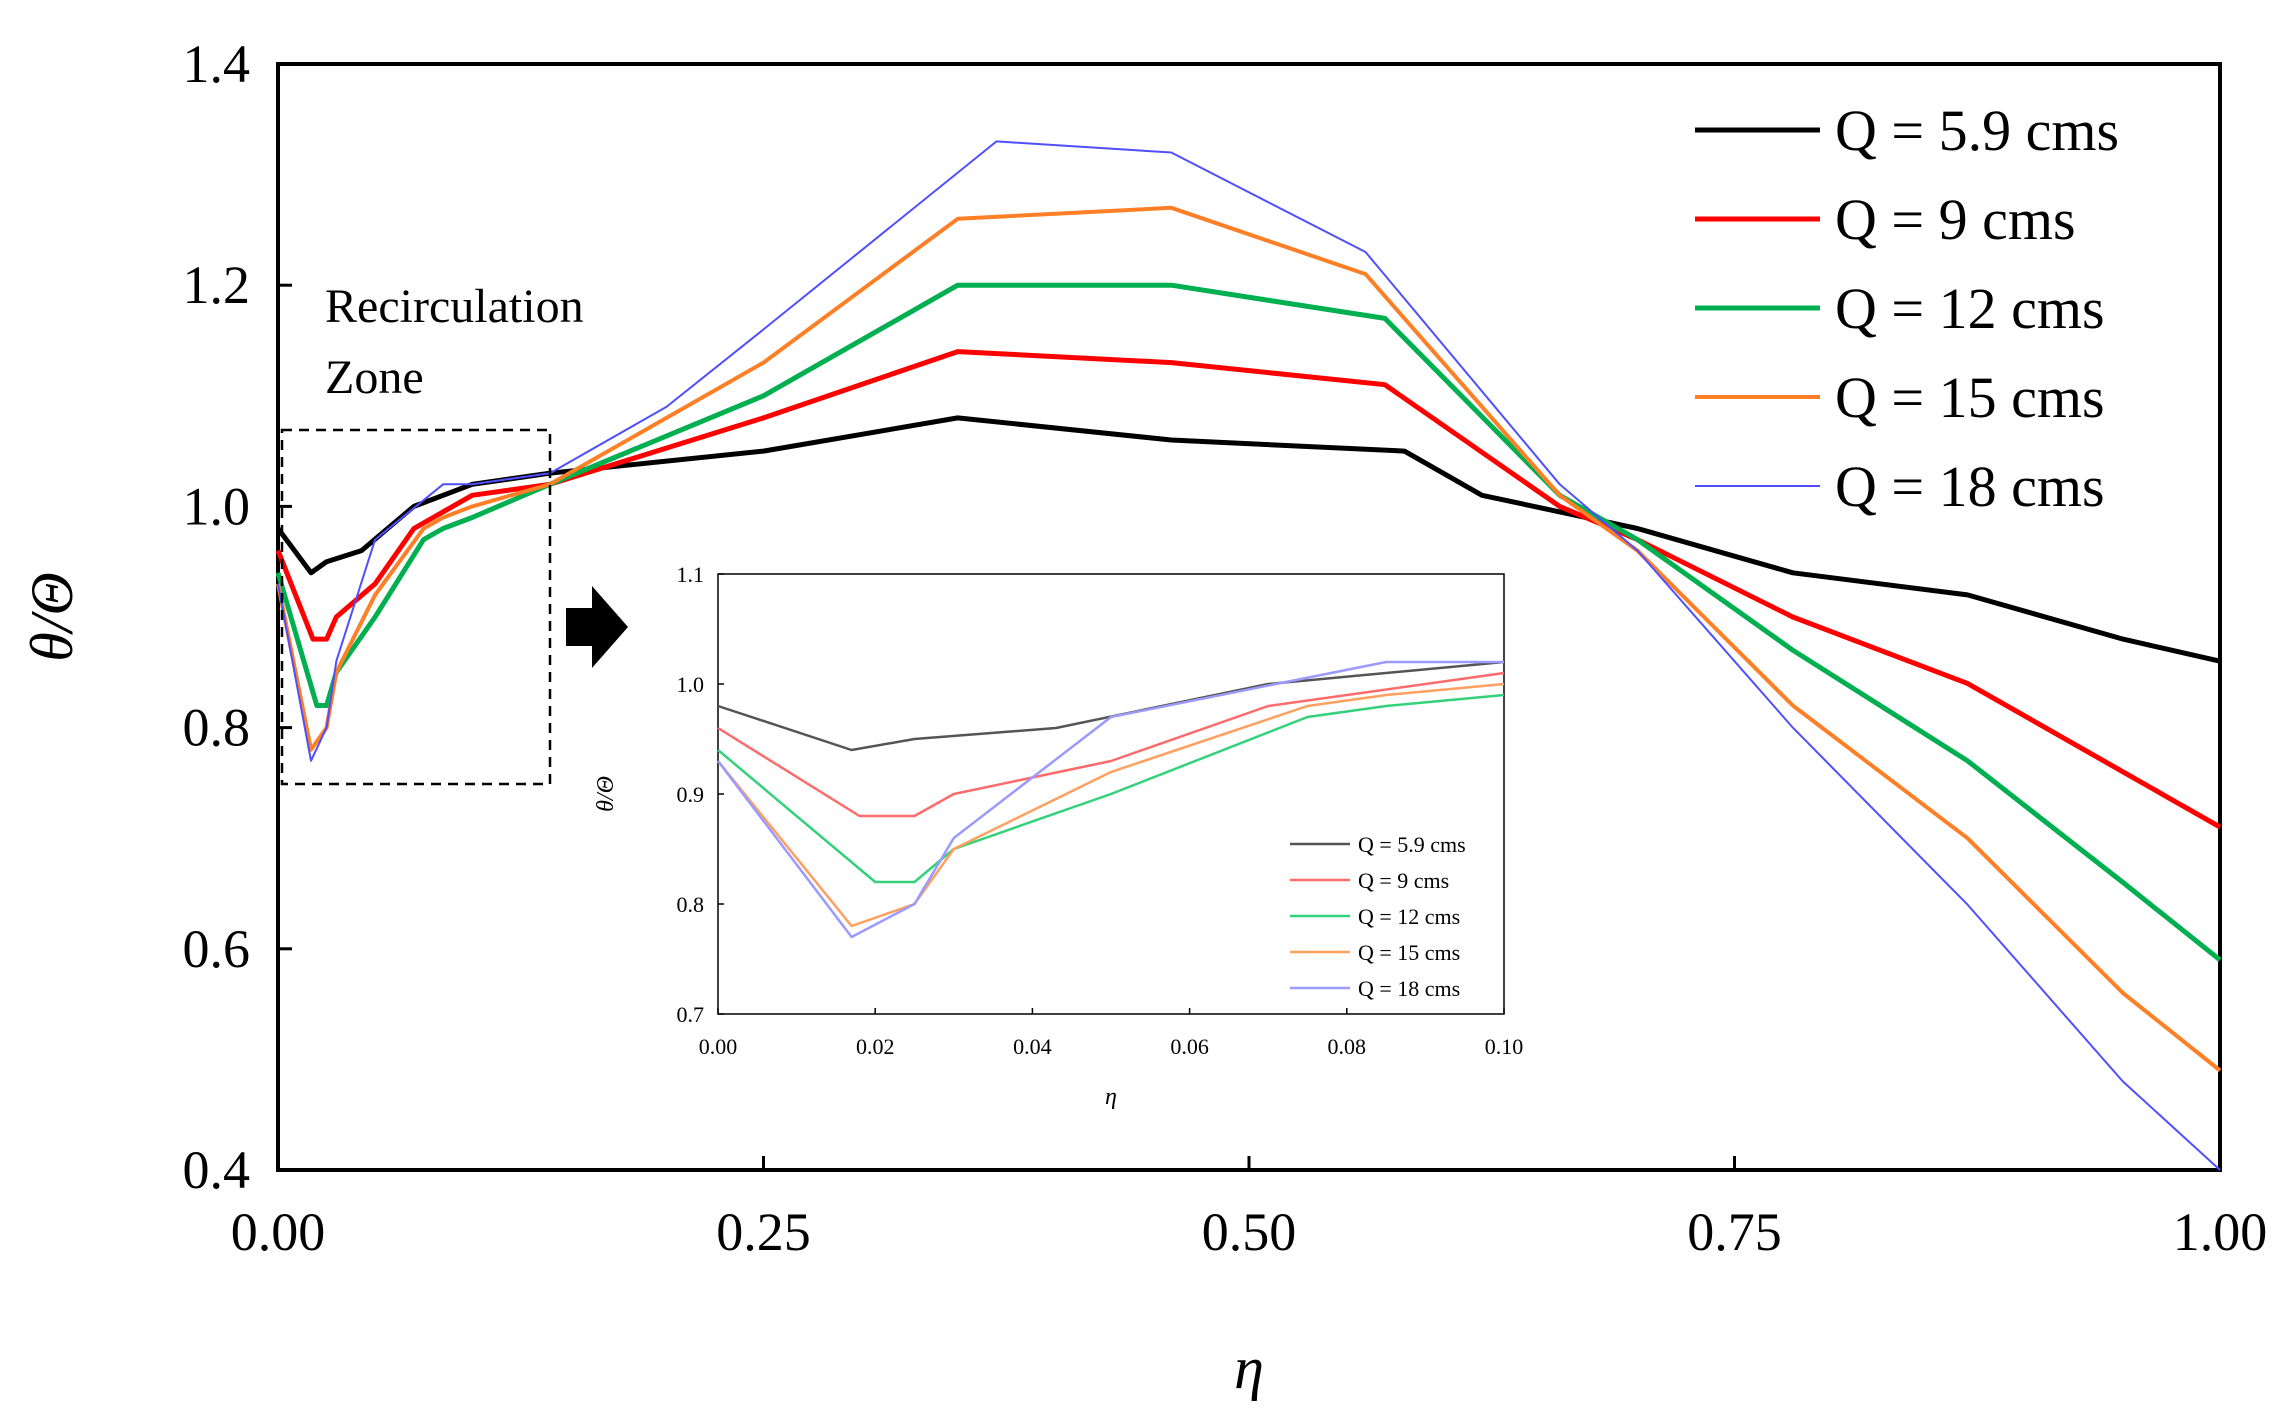  I want to click on inset-y-tick-label: 1.0, so click(691, 684).